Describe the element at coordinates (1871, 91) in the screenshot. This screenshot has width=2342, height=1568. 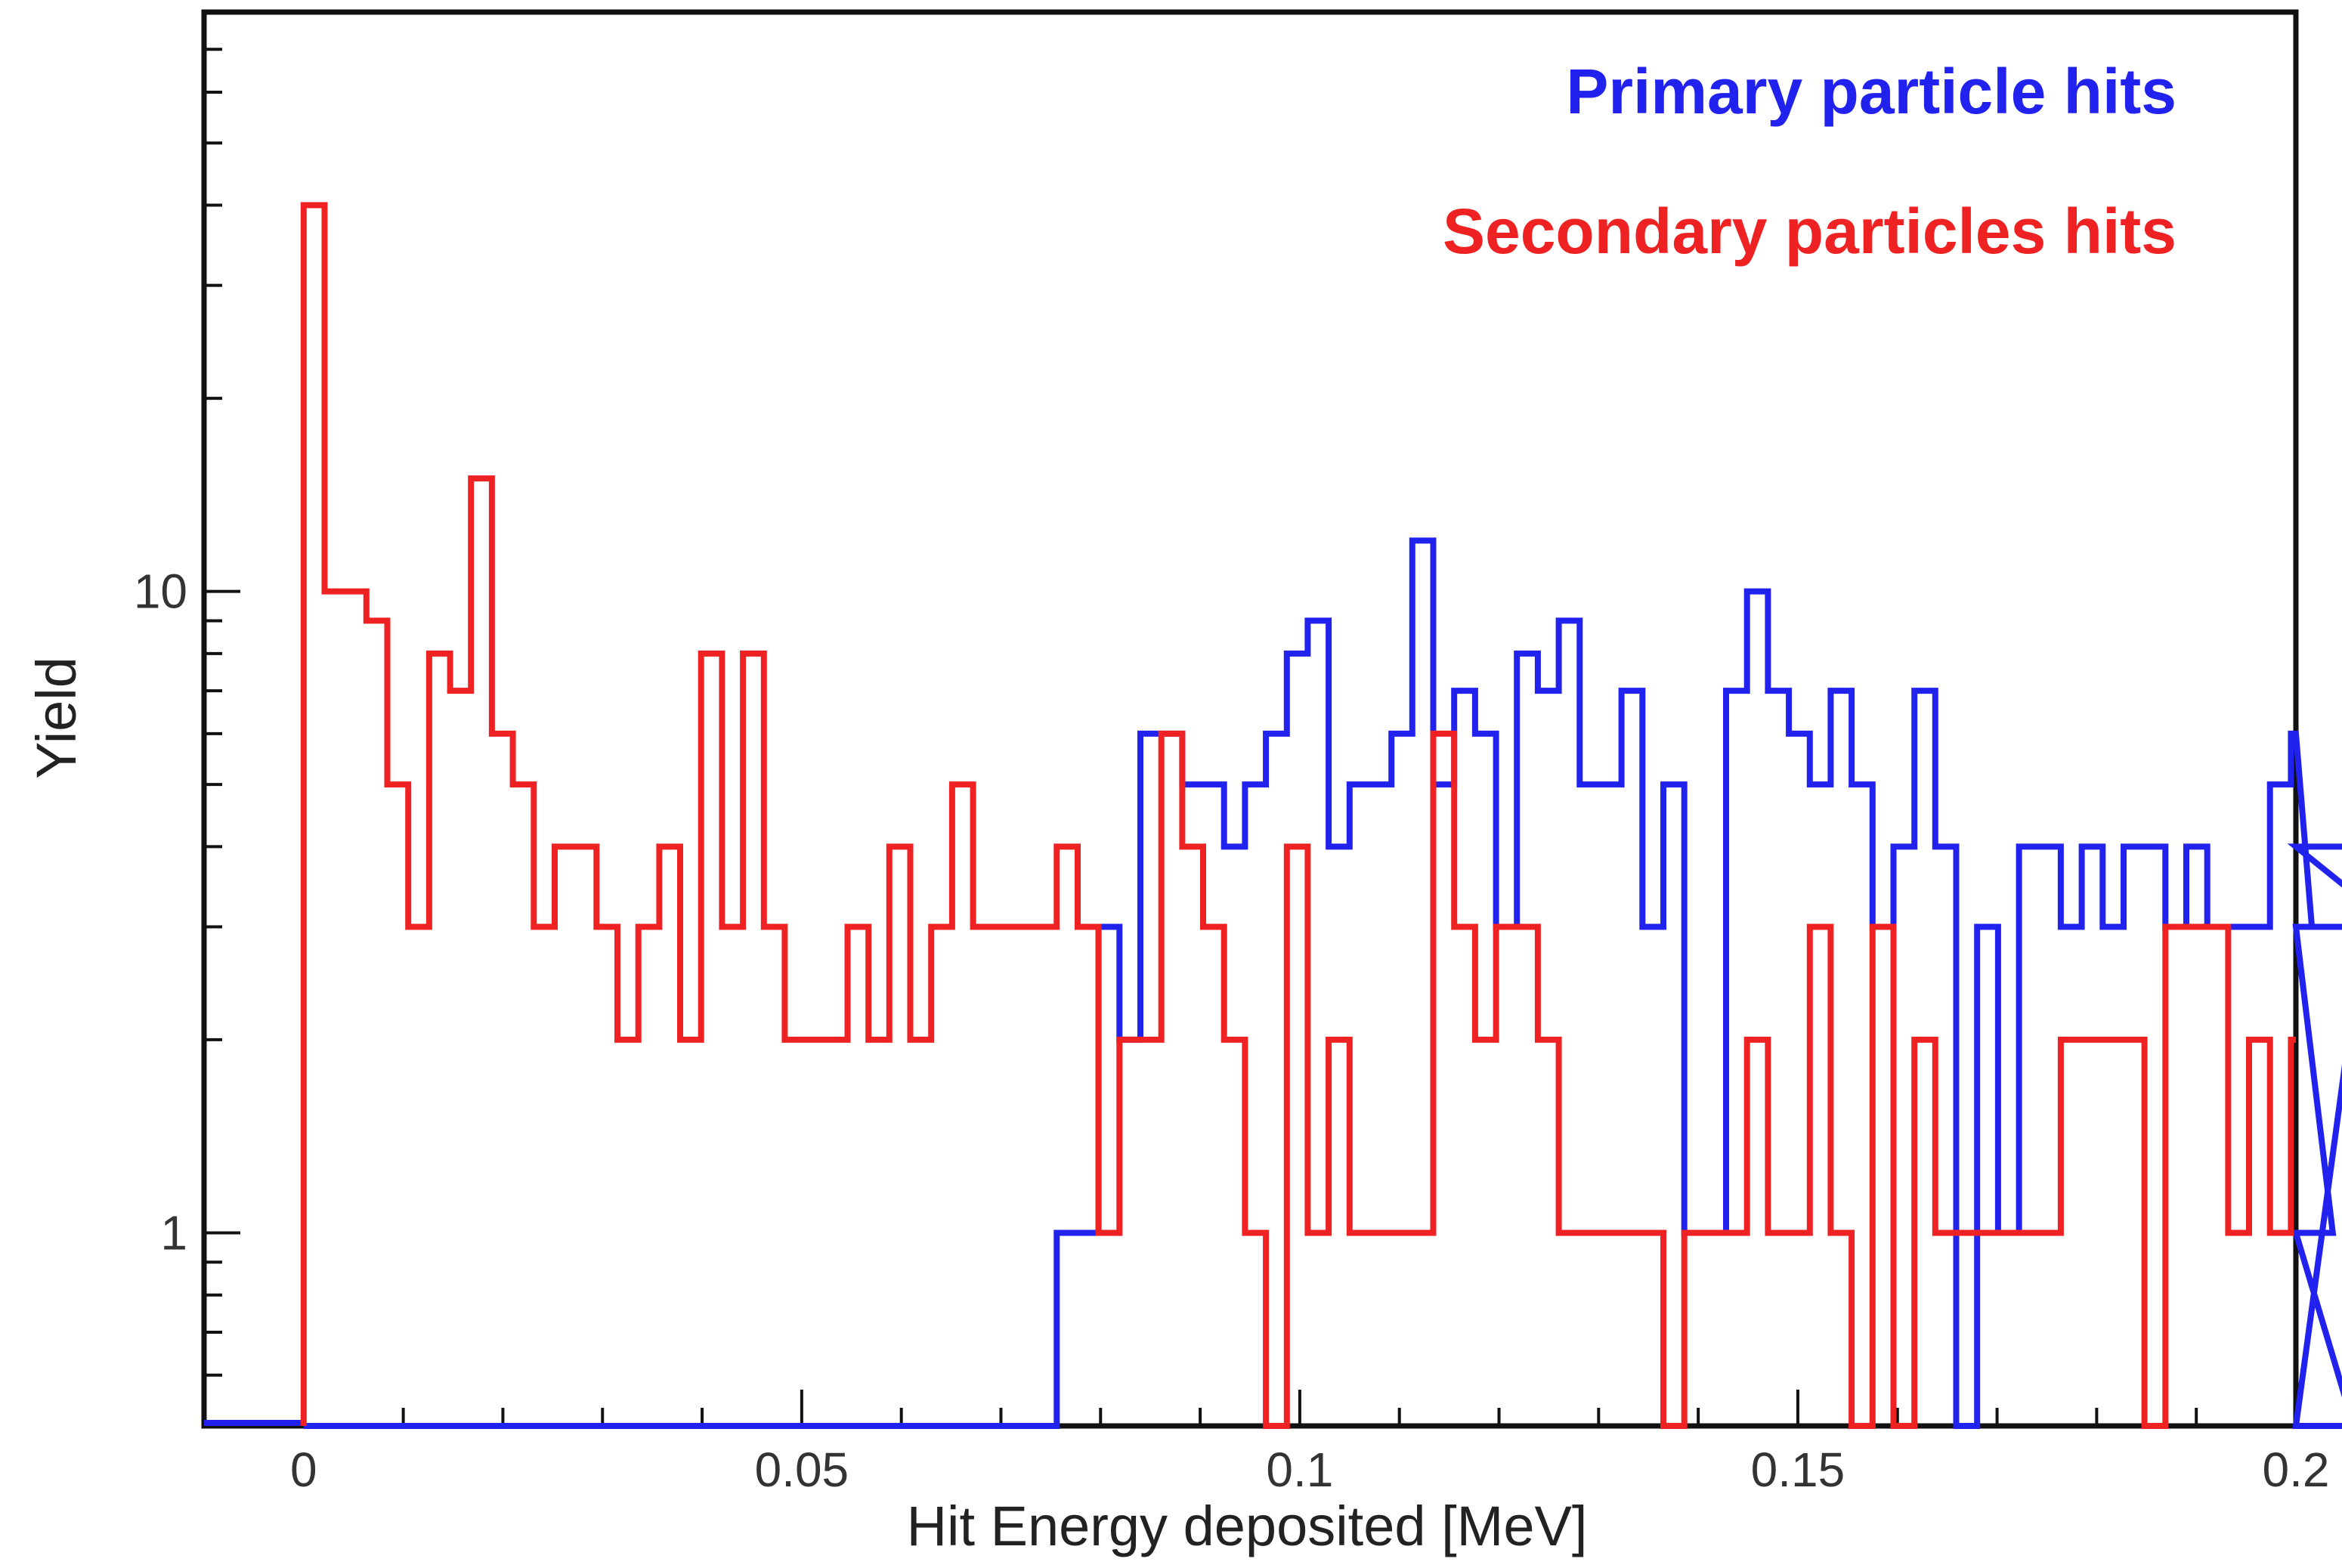
I see `legend-entry-primary: Primary particle hits` at that location.